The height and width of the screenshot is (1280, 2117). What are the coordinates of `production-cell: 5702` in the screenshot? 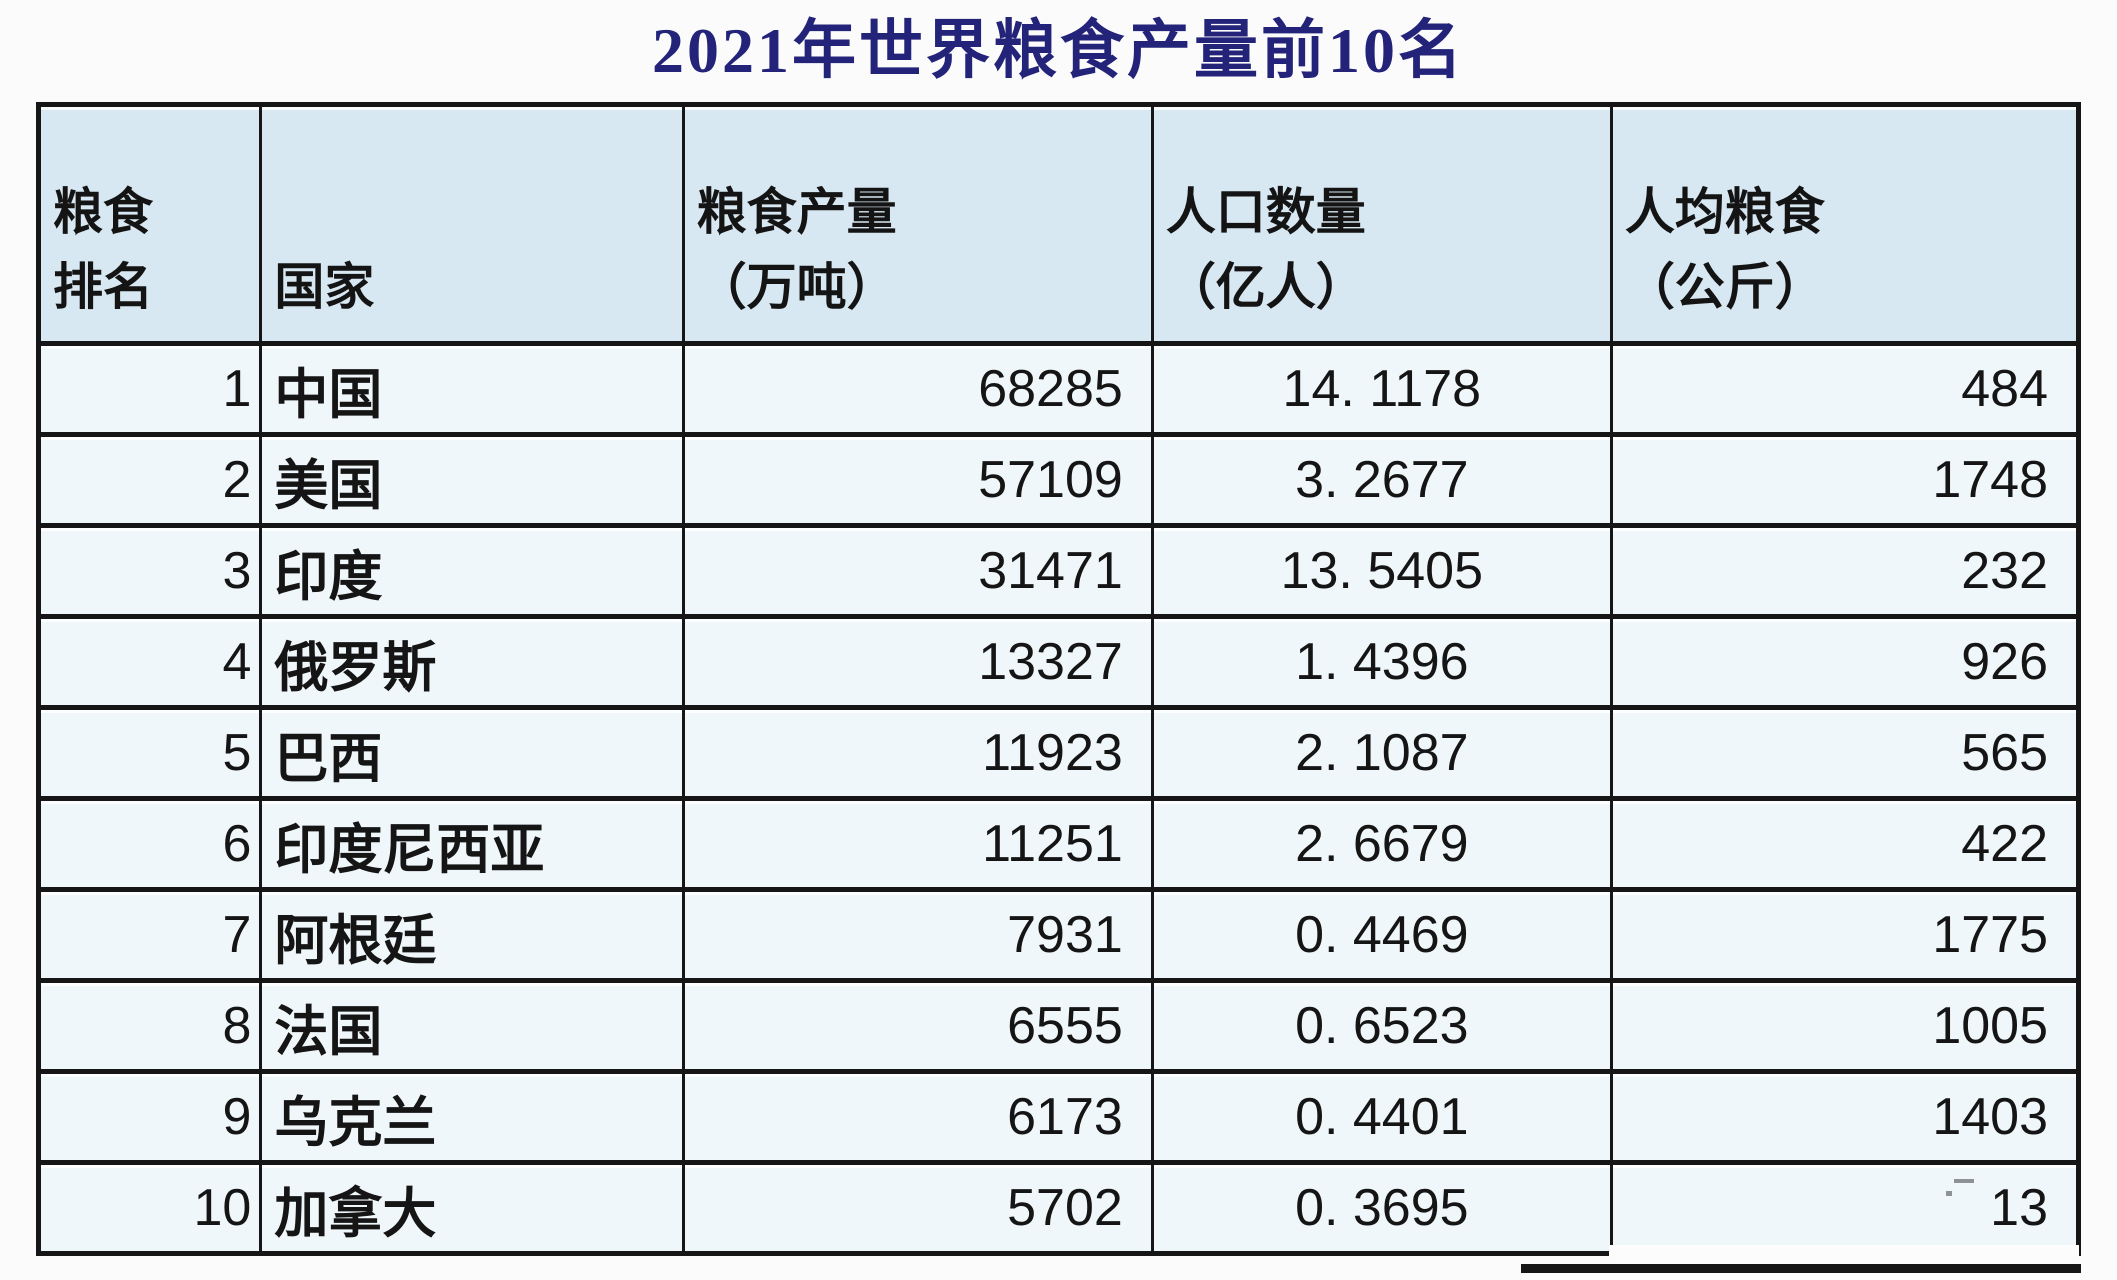 It's located at (917, 1208).